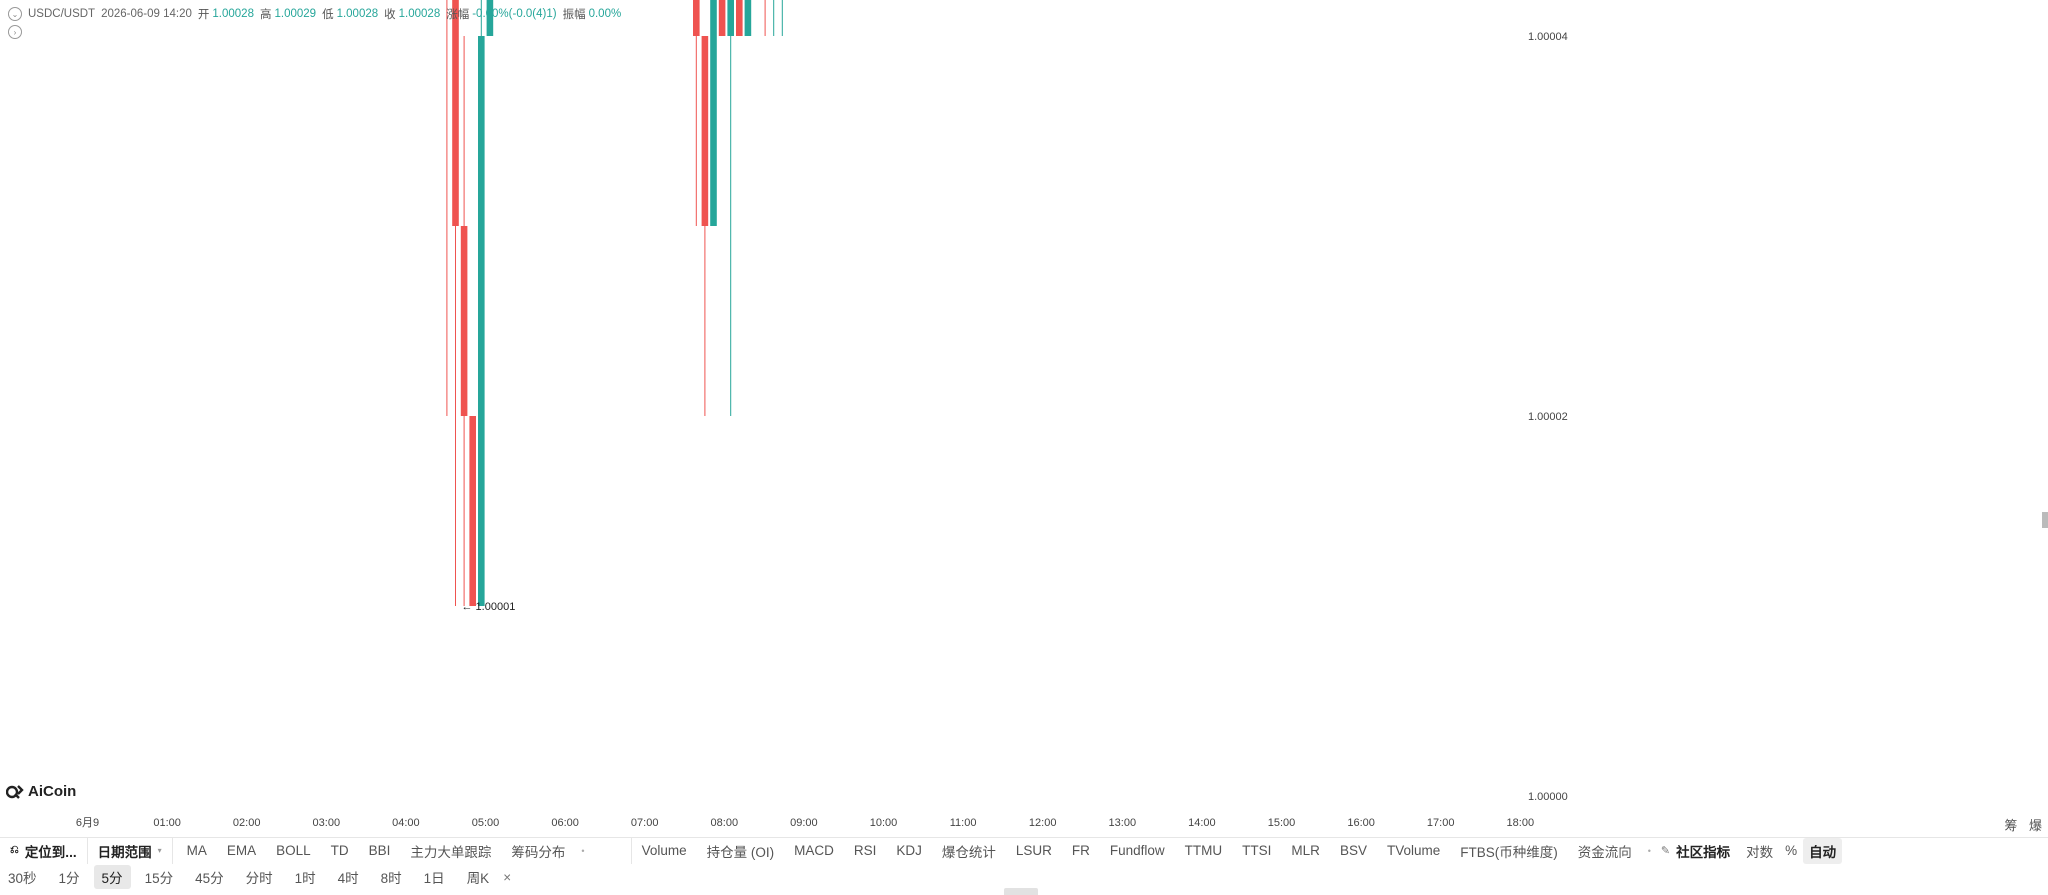 The image size is (2048, 895). I want to click on date-range-button: 日期范围 ▾, so click(130, 851).